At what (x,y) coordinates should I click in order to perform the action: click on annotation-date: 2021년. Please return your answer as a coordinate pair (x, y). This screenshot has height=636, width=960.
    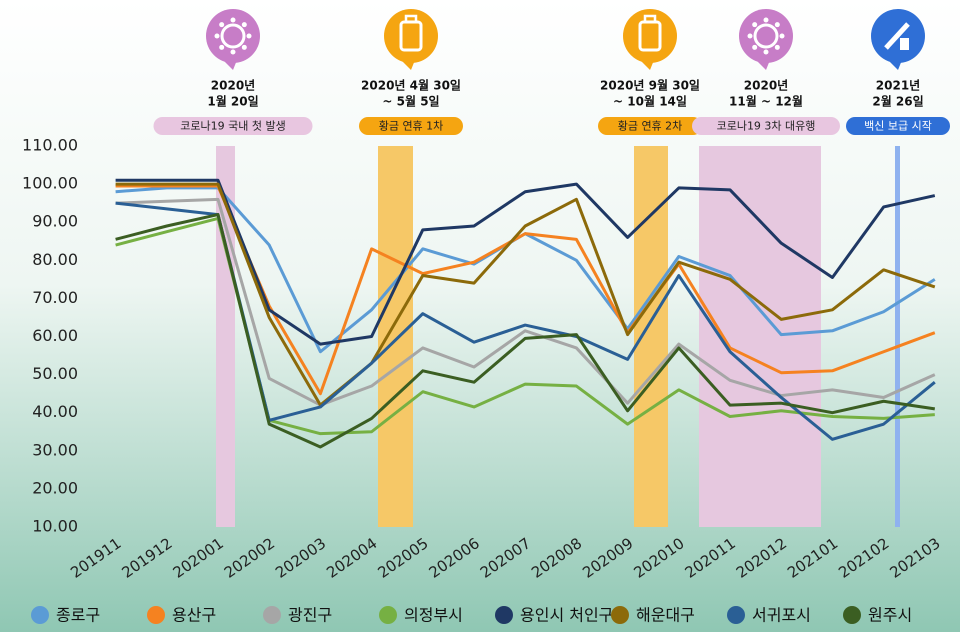
    Looking at the image, I should click on (898, 86).